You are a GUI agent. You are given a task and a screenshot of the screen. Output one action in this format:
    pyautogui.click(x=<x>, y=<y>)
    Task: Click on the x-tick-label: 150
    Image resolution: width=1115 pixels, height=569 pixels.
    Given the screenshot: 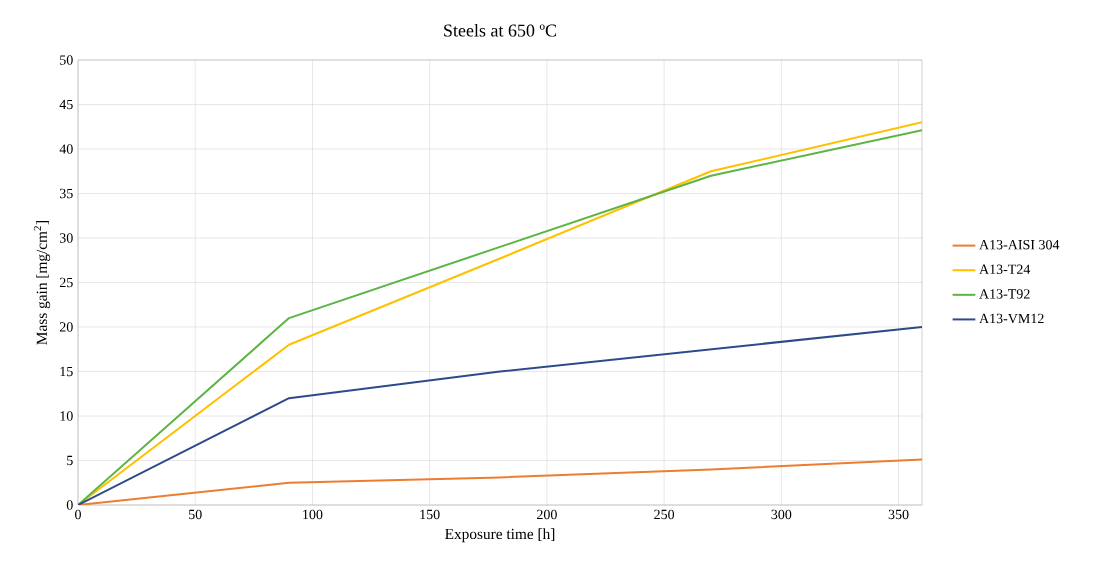 What is the action you would take?
    pyautogui.click(x=430, y=514)
    